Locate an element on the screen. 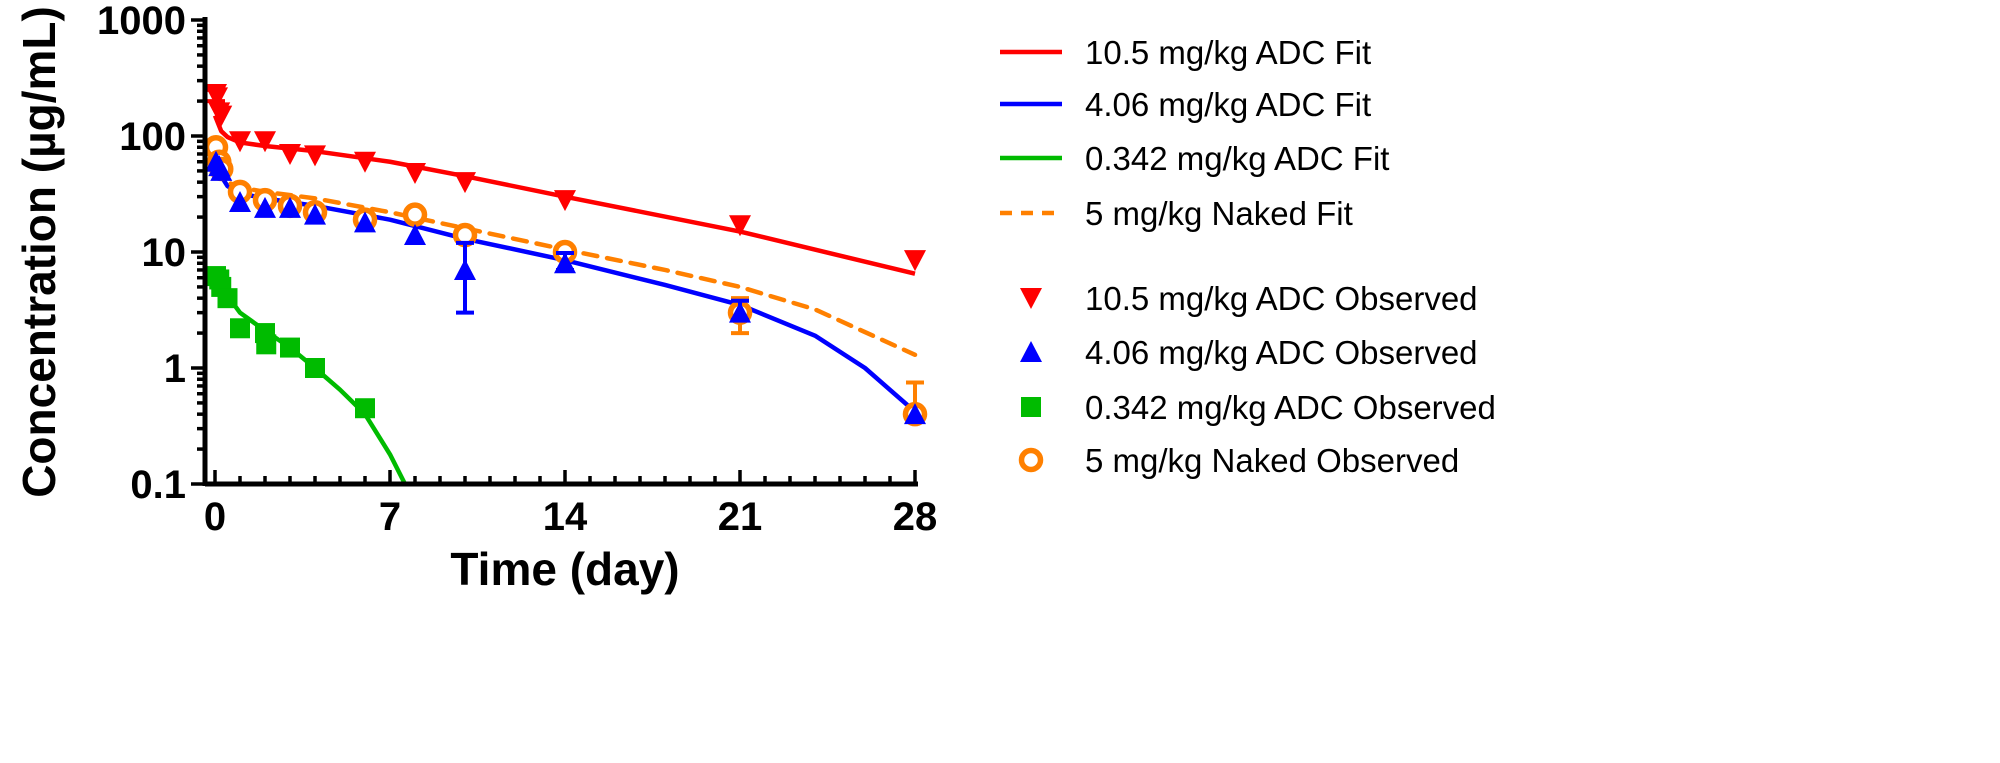 The image size is (2000, 763). y-tick-label: 10 is located at coordinates (164, 253).